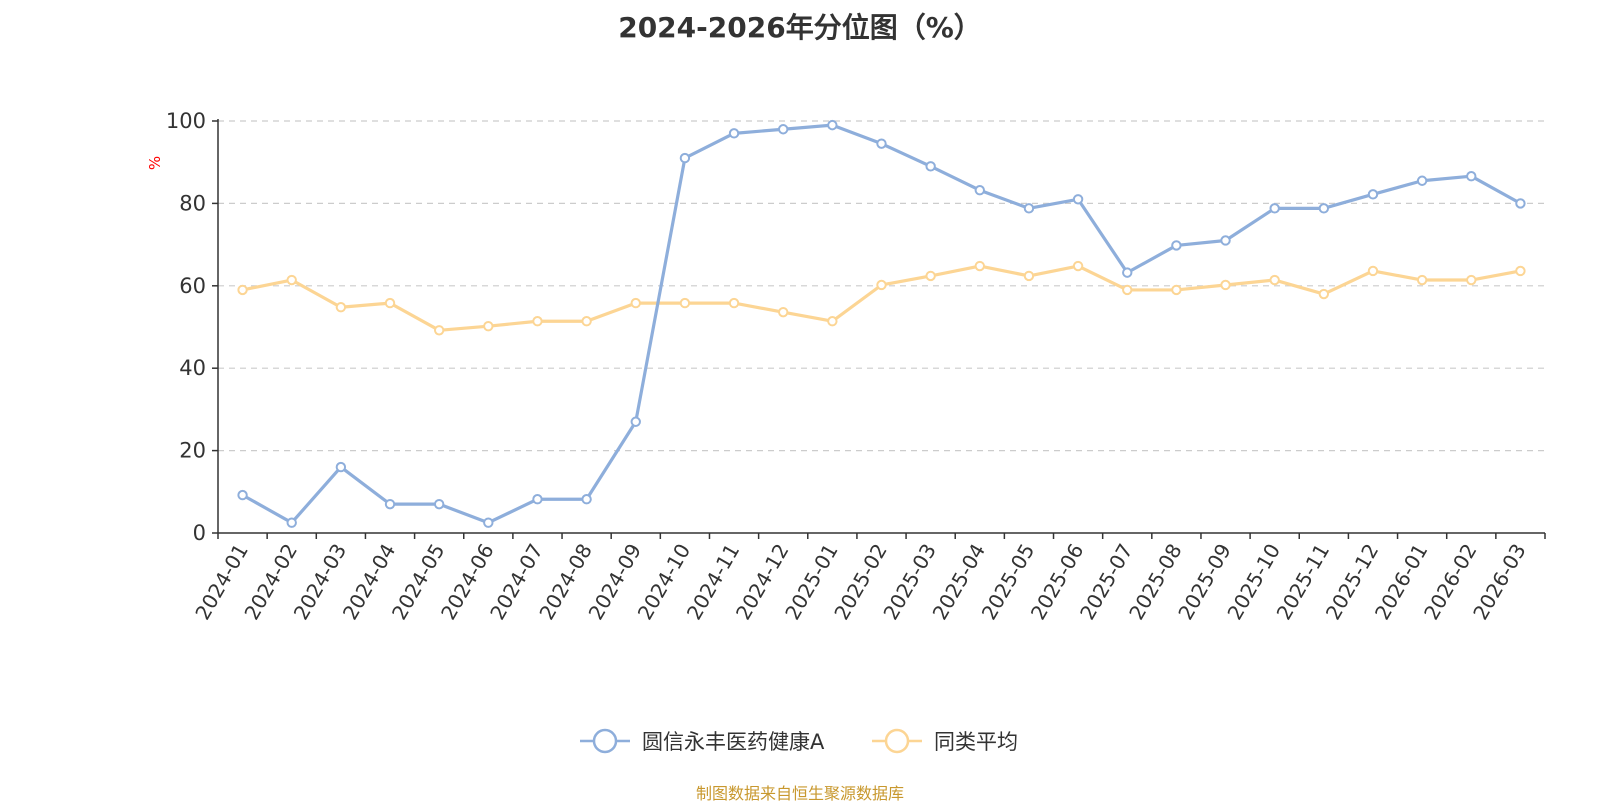  I want to click on legend-label: 圆信永丰医药健康A, so click(733, 742).